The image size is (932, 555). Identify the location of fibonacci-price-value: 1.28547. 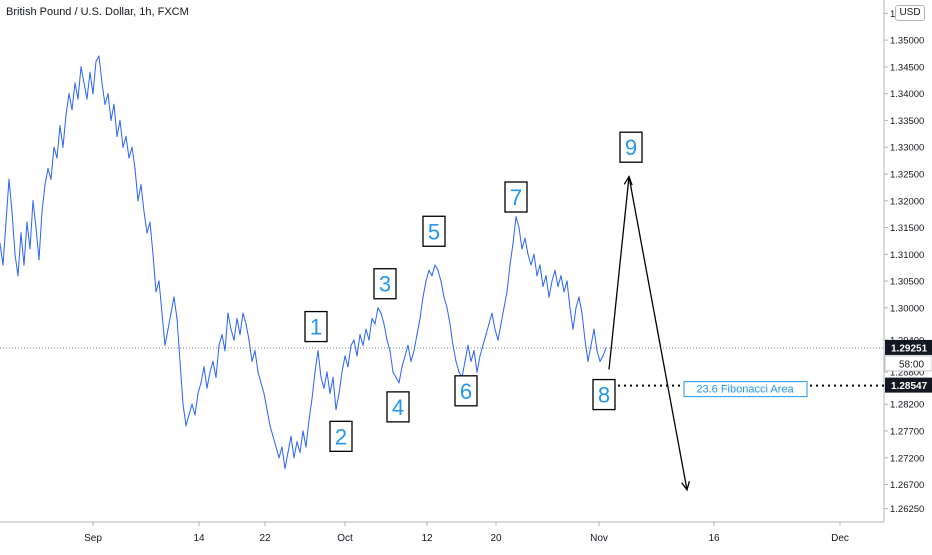
(909, 386).